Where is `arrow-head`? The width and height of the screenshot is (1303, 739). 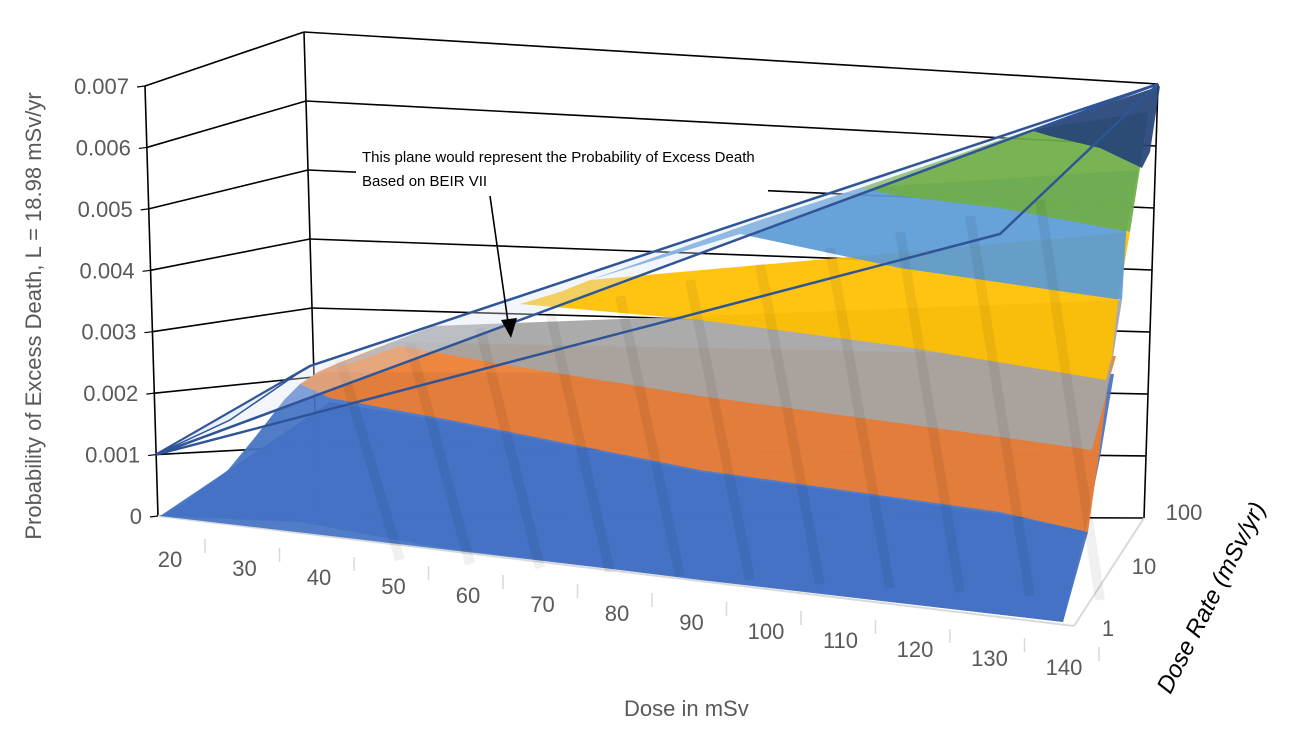
arrow-head is located at coordinates (509, 328).